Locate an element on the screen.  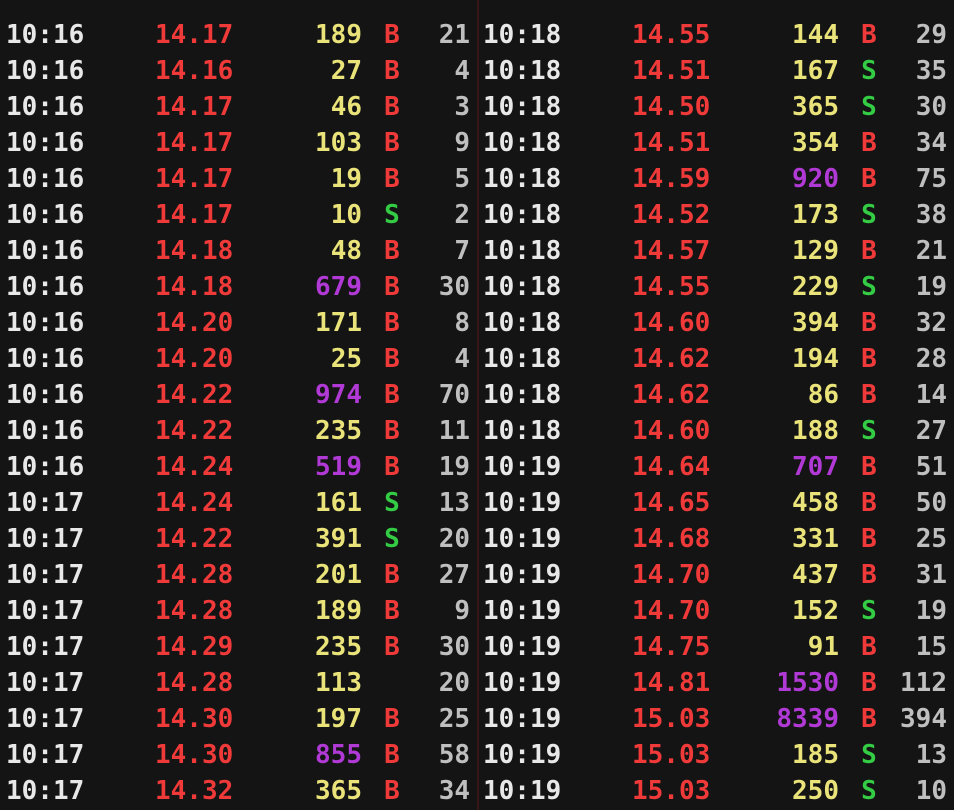
trade-count: 58 is located at coordinates (454, 755).